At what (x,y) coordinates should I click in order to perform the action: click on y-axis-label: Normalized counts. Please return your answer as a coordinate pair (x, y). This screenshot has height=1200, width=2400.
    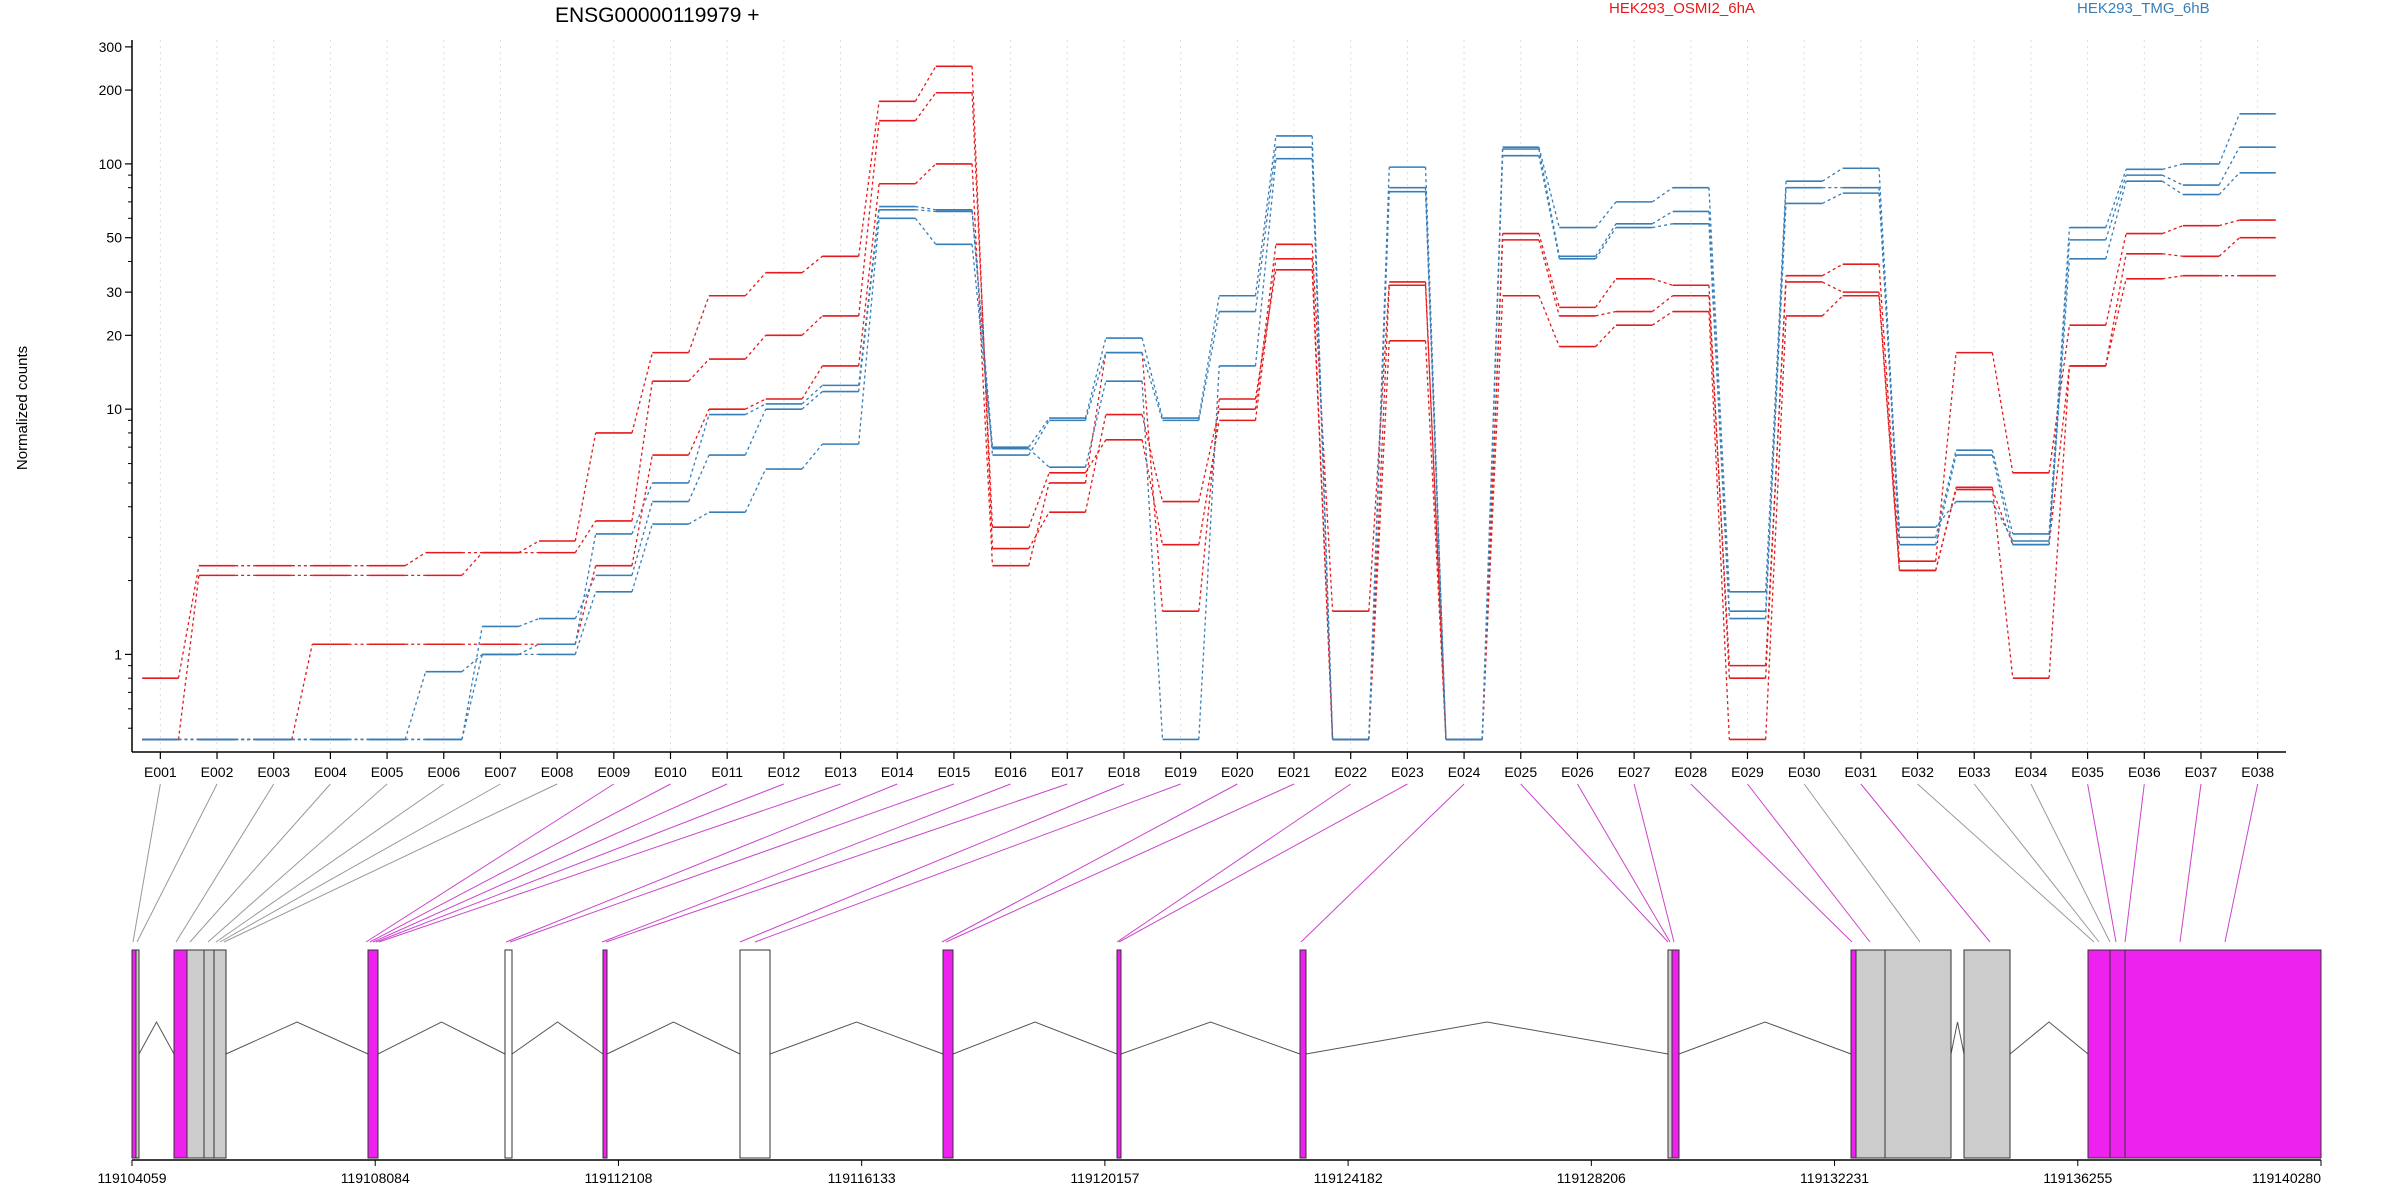
    Looking at the image, I should click on (22, 408).